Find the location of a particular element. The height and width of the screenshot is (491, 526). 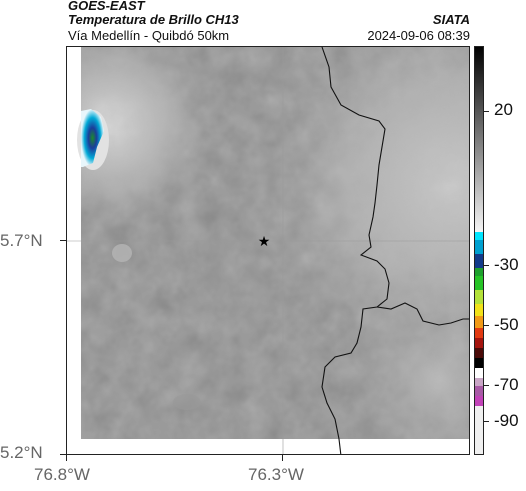

lon-label-76.3: 76.3°W is located at coordinates (276, 474).